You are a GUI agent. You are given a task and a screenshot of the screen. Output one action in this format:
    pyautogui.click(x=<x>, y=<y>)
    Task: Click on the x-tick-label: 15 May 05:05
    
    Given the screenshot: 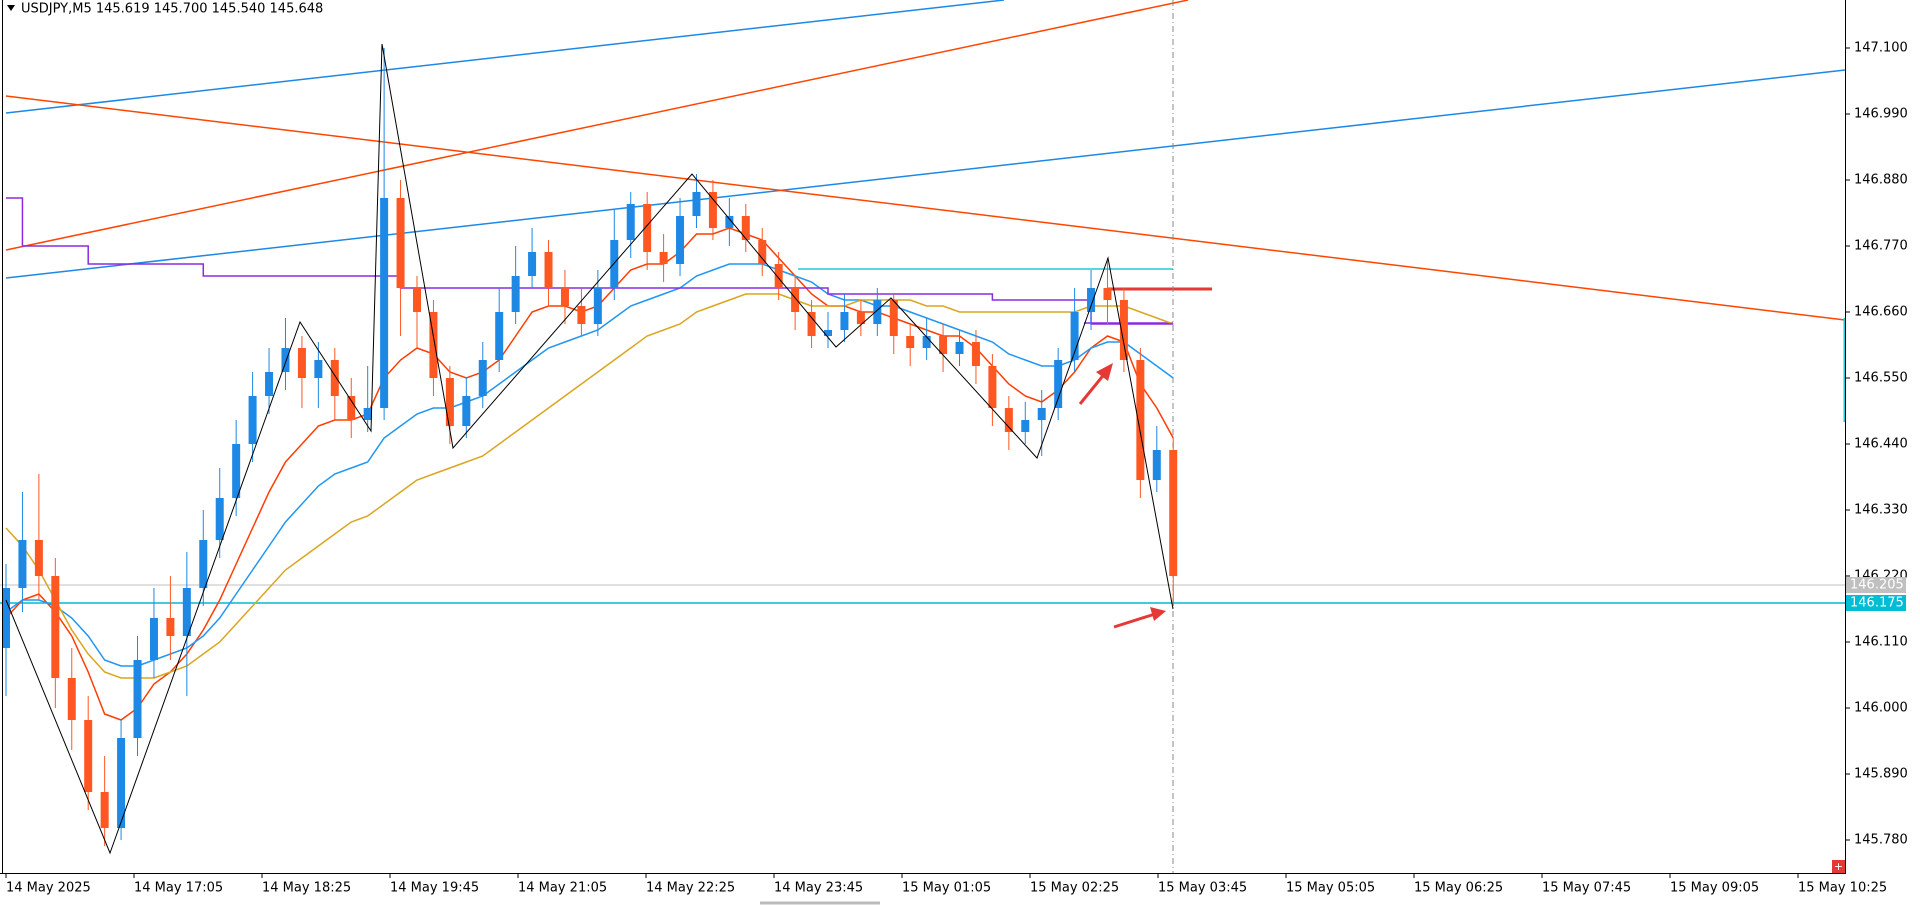 What is the action you would take?
    pyautogui.click(x=1330, y=888)
    